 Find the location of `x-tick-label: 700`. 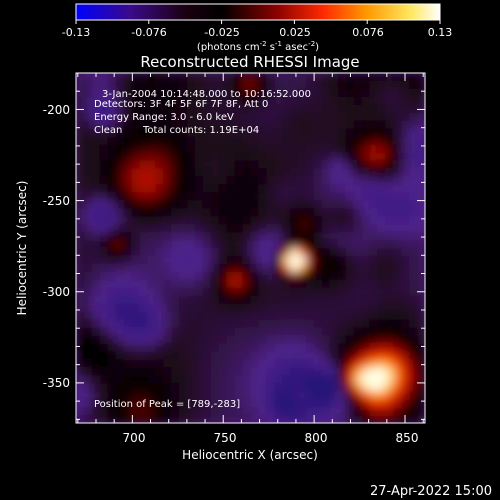

x-tick-label: 700 is located at coordinates (134, 438).